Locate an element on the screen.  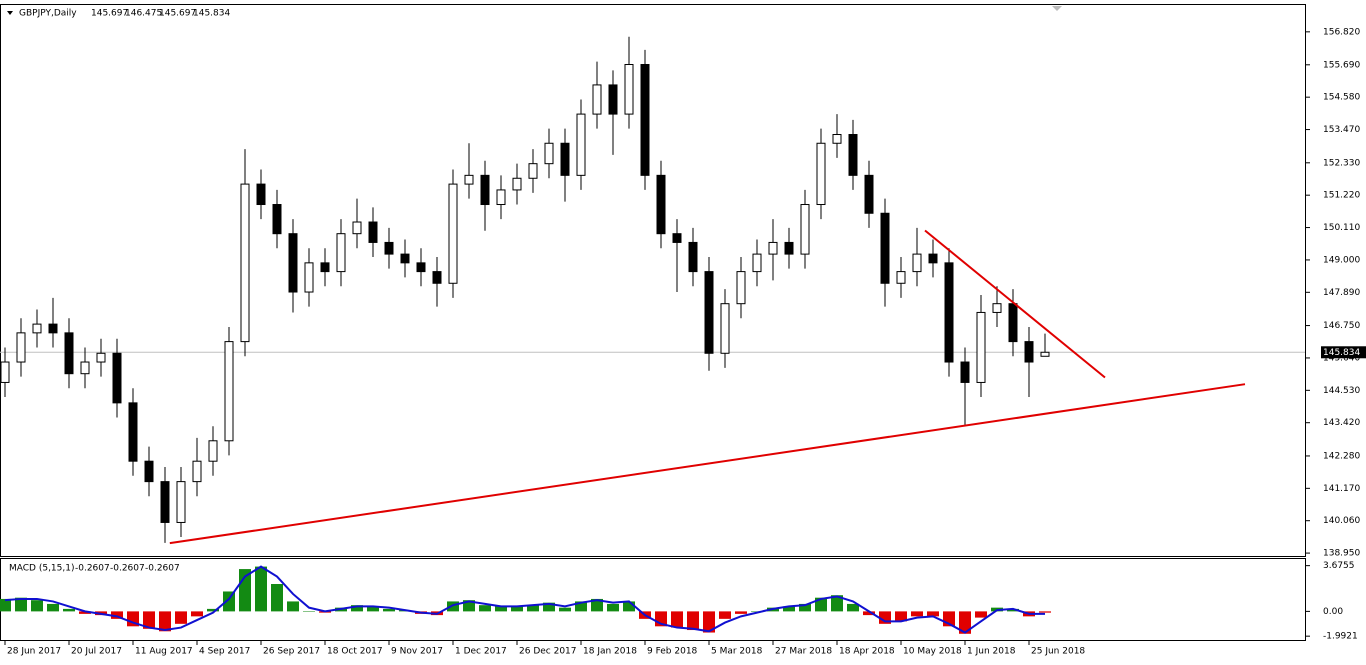
y-tick-label: 149.000 is located at coordinates (1341, 260).